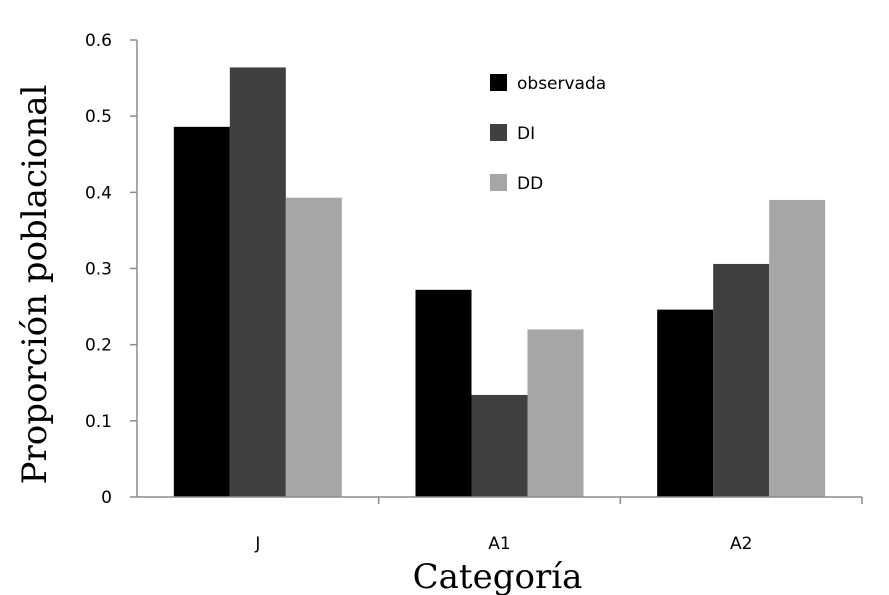 The image size is (889, 595). I want to click on y-tick-label: 0.2, so click(98, 346).